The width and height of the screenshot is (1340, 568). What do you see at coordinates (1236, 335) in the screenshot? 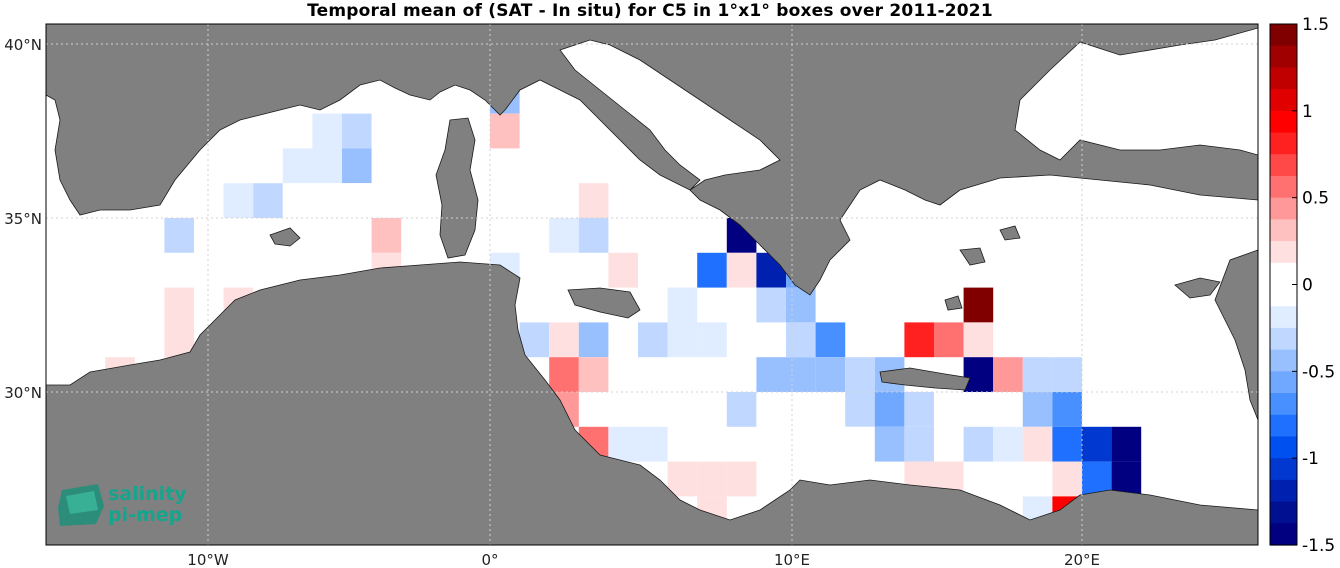
I see `land-levant` at bounding box center [1236, 335].